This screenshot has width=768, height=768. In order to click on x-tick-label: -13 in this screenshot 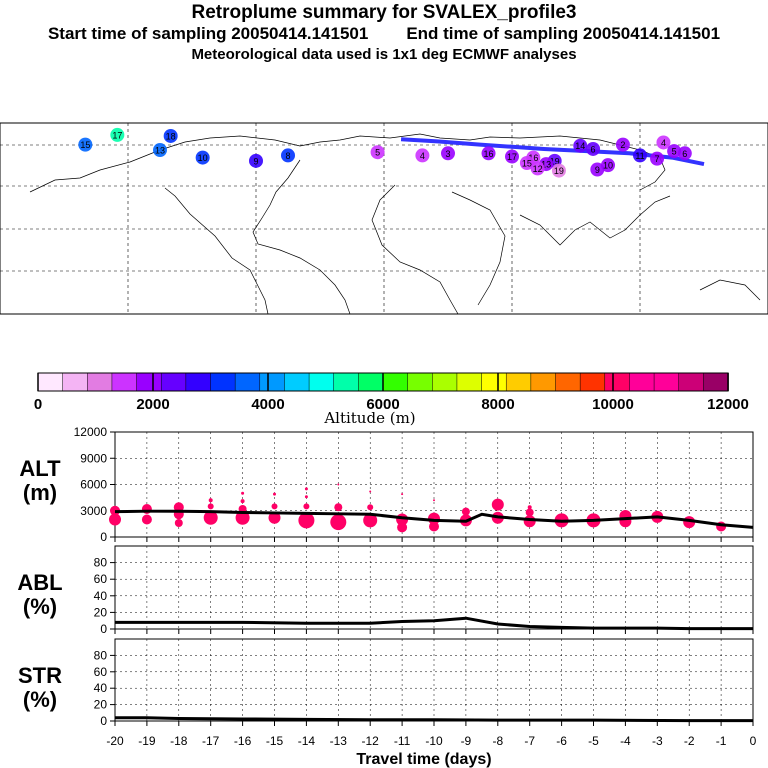, I will do `click(339, 741)`.